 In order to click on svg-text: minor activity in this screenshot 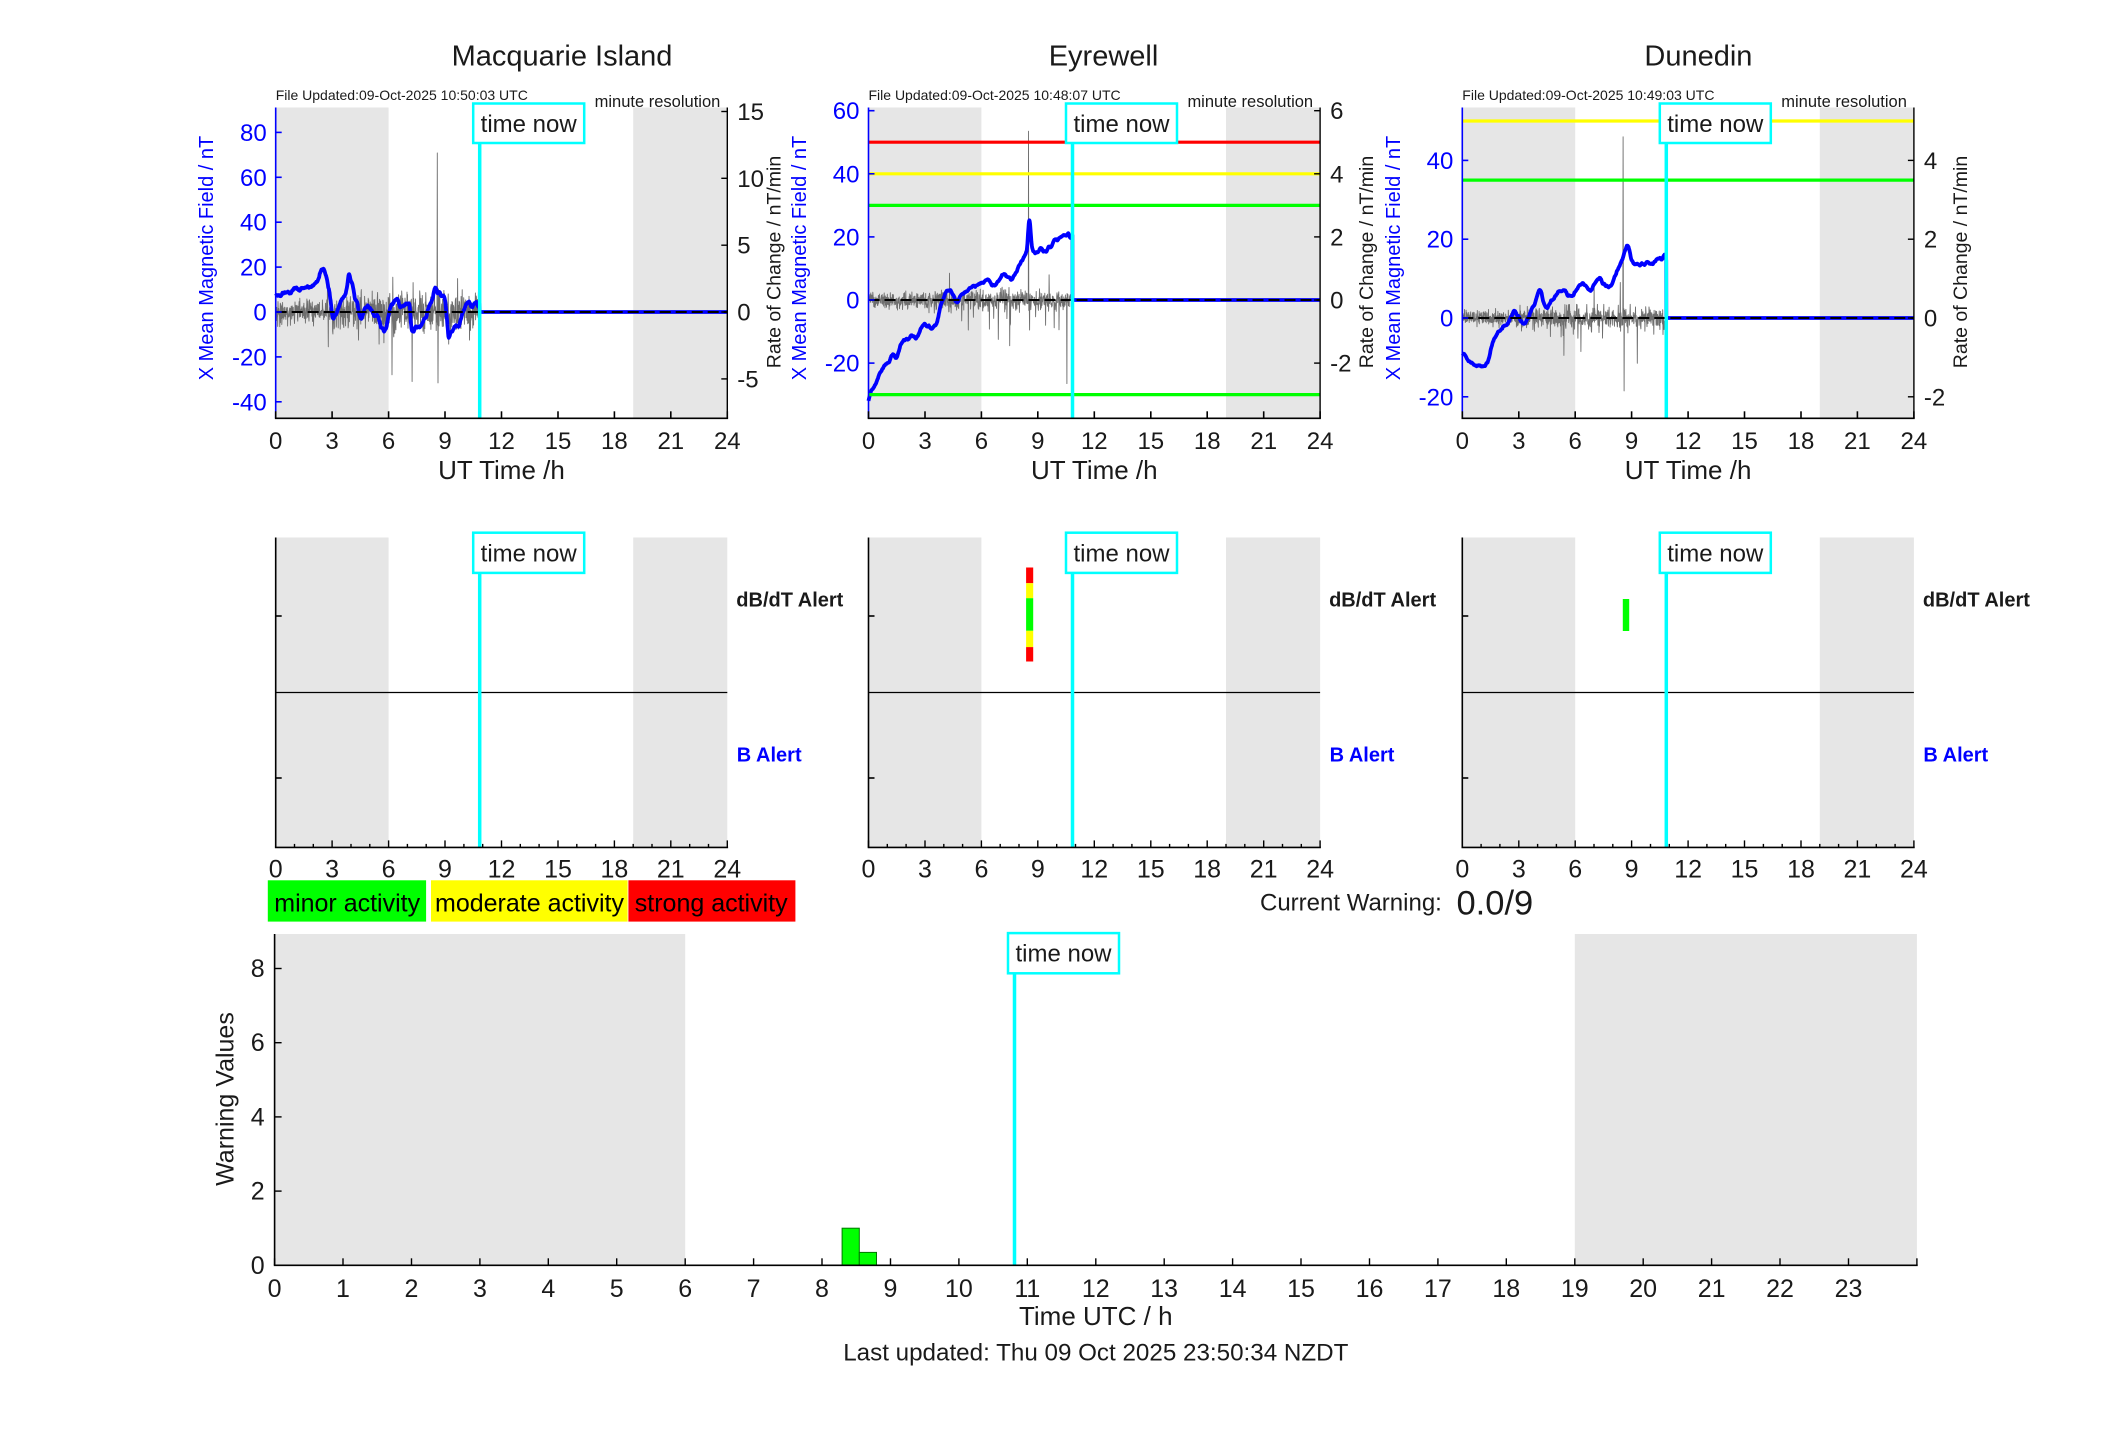, I will do `click(347, 904)`.